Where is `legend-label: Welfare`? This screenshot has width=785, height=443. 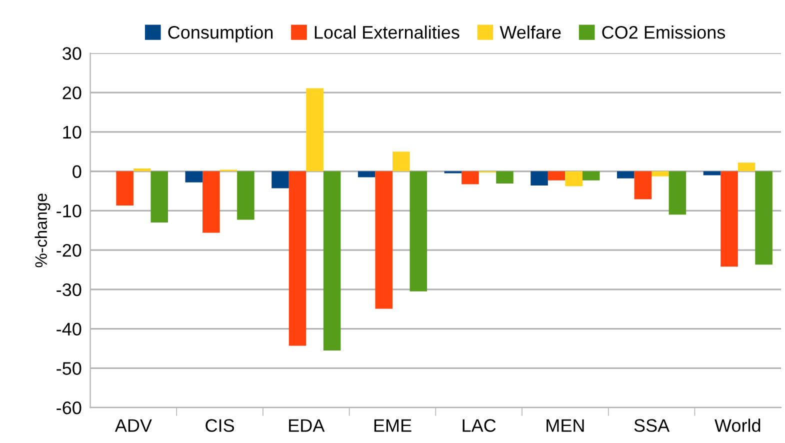
legend-label: Welfare is located at coordinates (530, 32).